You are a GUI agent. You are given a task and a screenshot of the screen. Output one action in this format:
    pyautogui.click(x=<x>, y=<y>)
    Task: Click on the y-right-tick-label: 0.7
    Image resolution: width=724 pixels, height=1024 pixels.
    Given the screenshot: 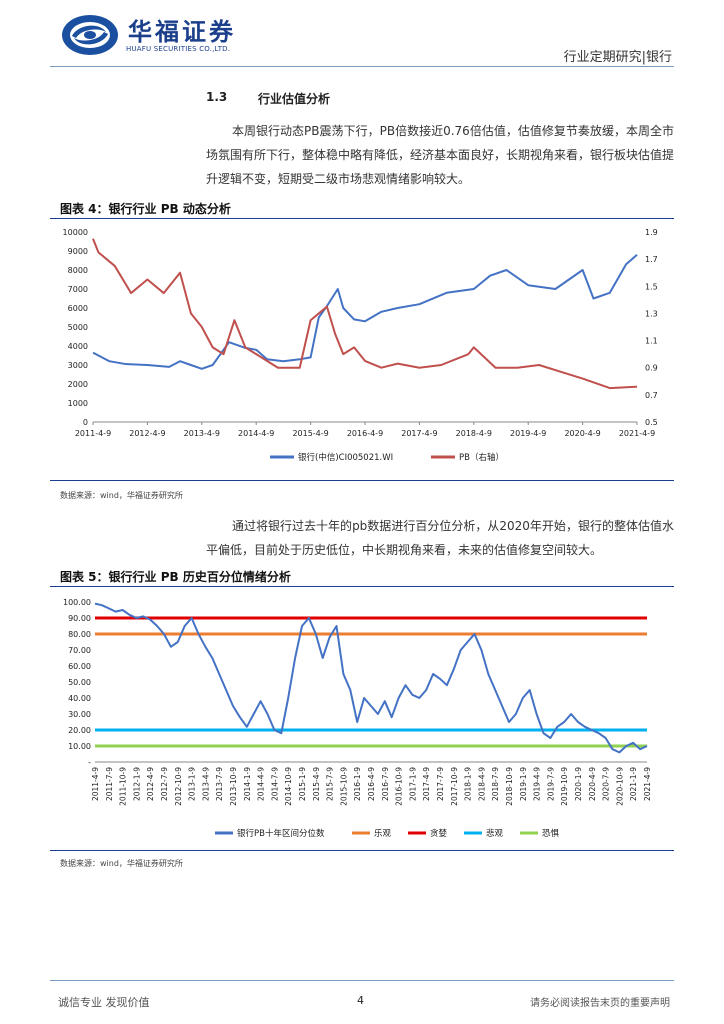 What is the action you would take?
    pyautogui.click(x=651, y=395)
    